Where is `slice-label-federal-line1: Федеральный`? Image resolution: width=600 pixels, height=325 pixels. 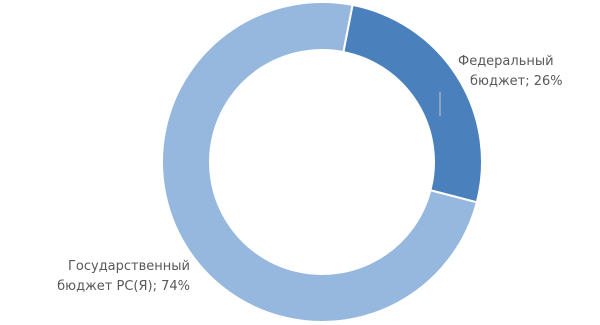 slice-label-federal-line1: Федеральный is located at coordinates (506, 61).